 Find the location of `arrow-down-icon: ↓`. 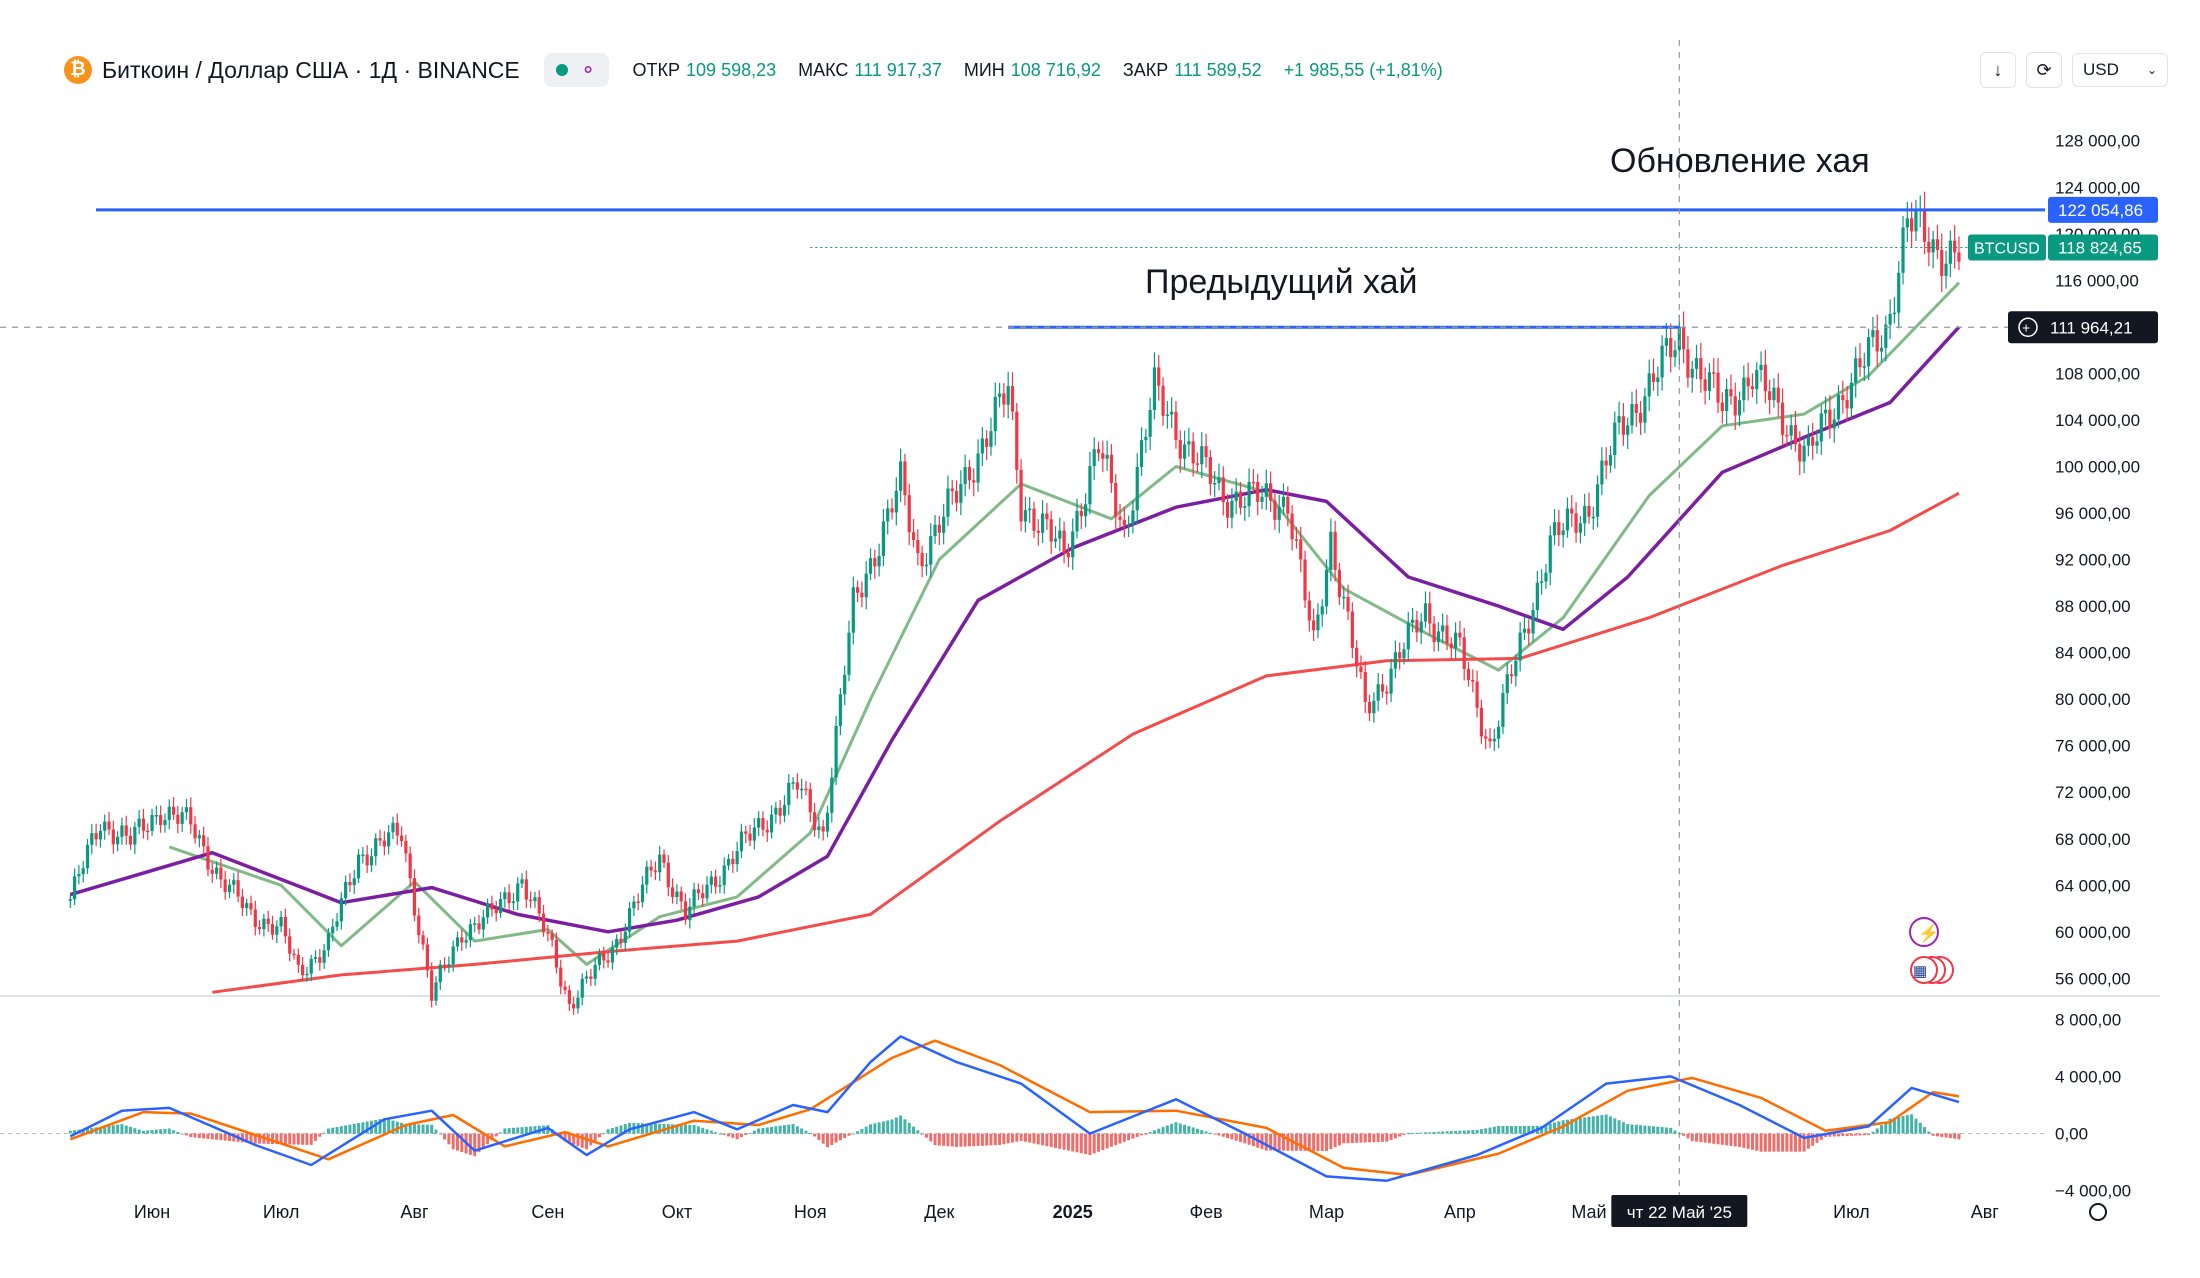

arrow-down-icon: ↓ is located at coordinates (1998, 70).